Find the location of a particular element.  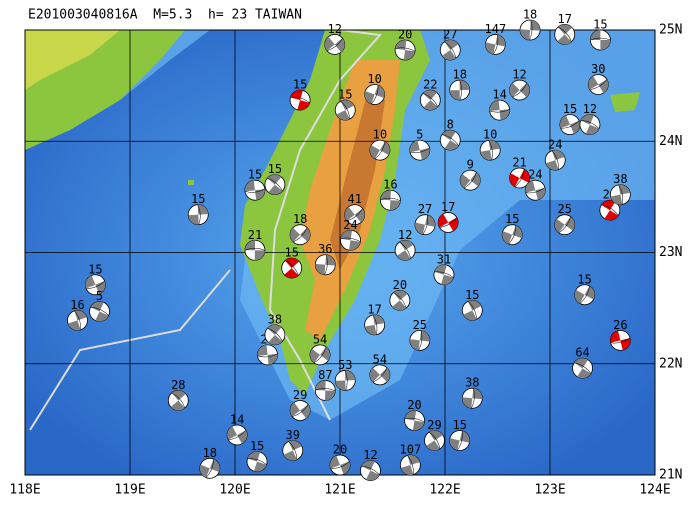

depth-label: 30 is located at coordinates (598, 69).